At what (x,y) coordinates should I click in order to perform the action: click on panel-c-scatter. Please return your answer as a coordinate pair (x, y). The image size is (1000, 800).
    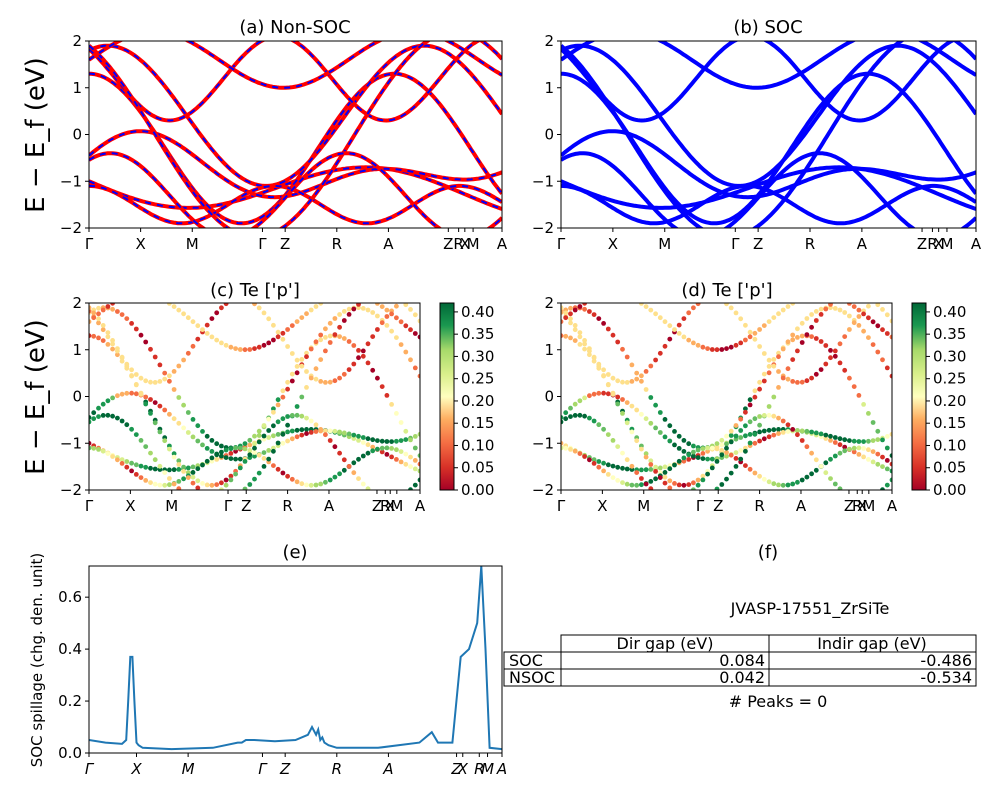
    Looking at the image, I should click on (254, 396).